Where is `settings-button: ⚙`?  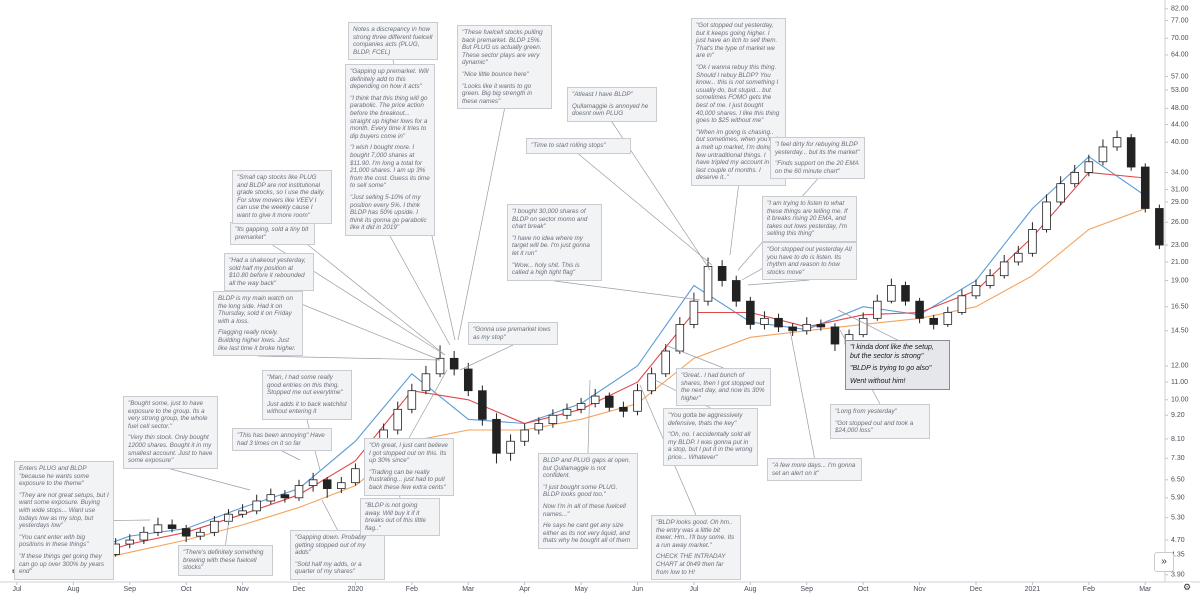
settings-button: ⚙ is located at coordinates (1187, 587).